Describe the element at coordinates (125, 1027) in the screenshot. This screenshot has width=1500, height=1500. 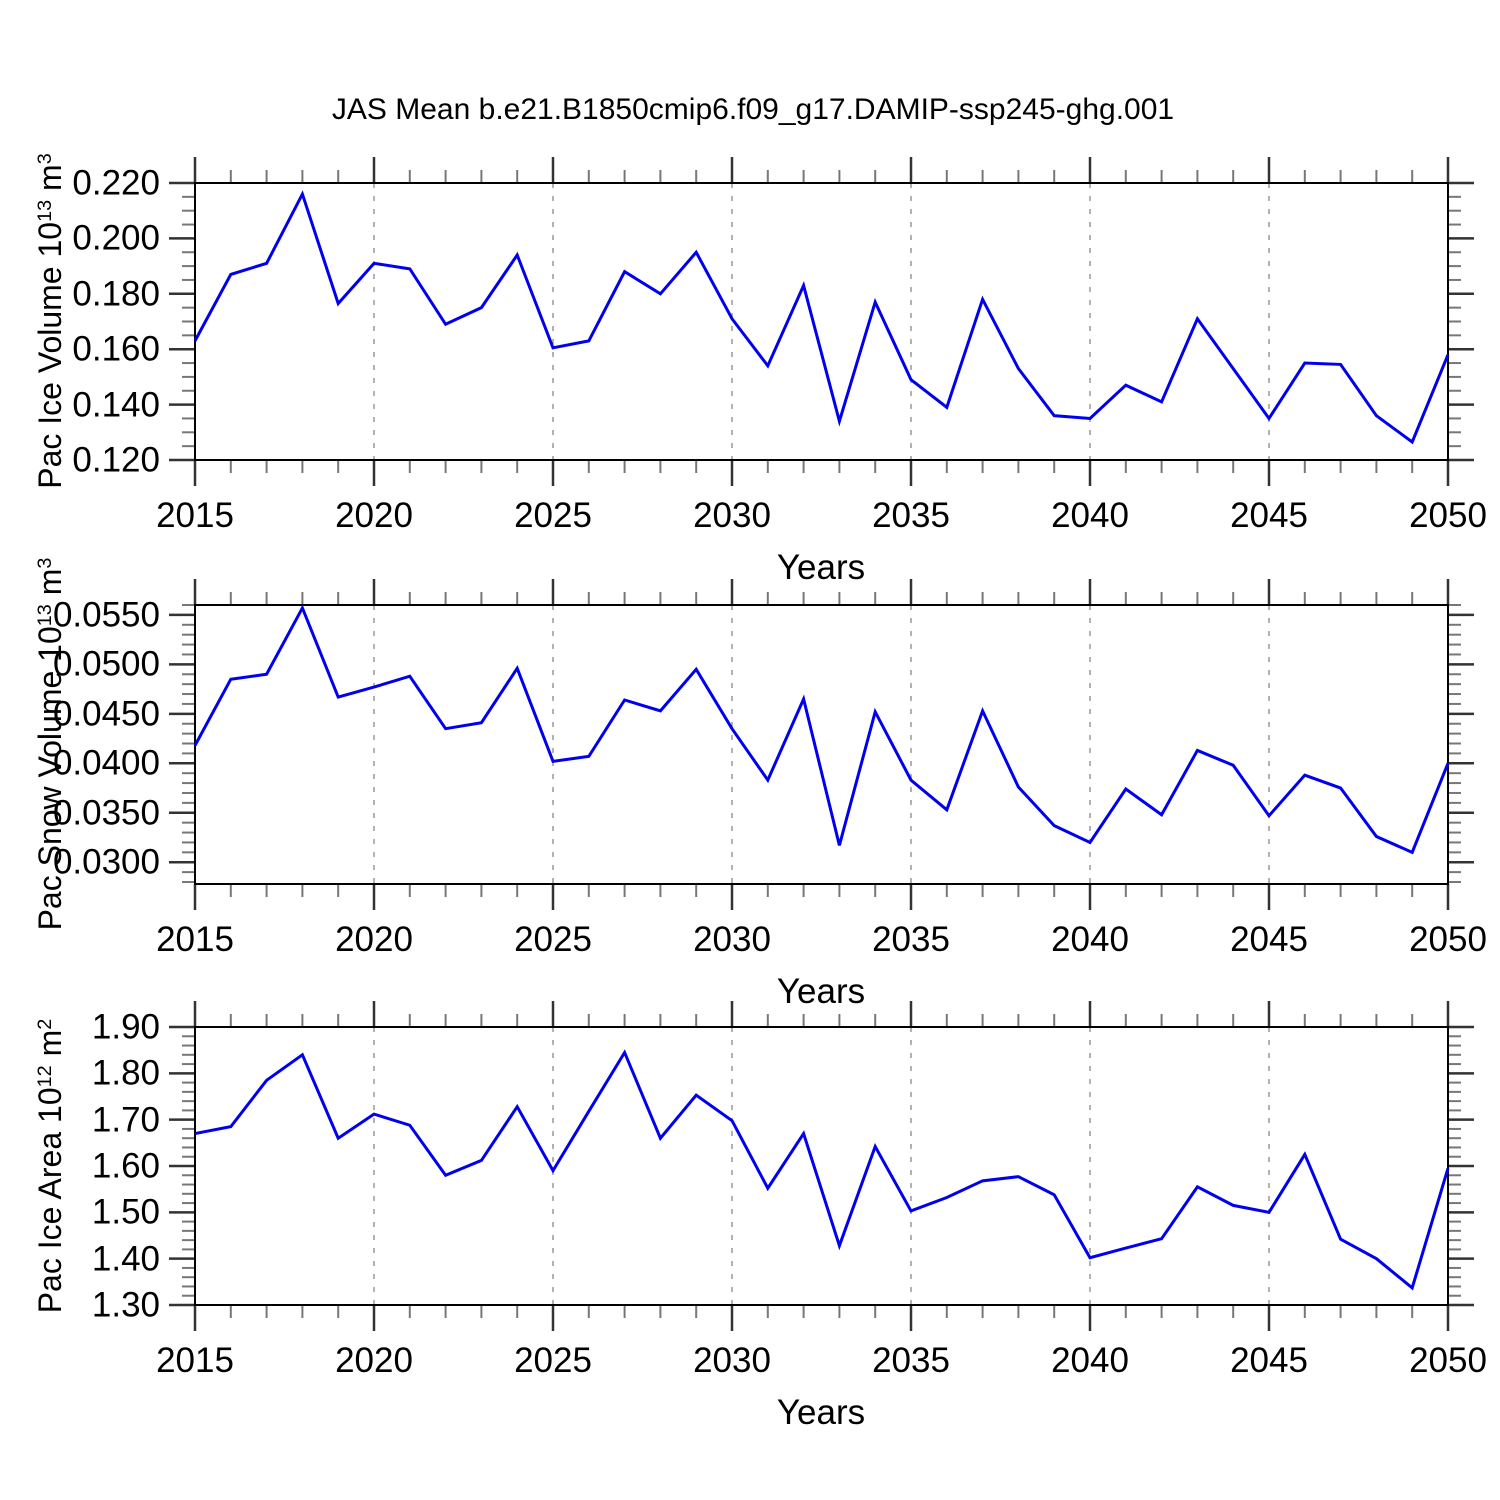
I see `y-tick-label: 1.90` at that location.